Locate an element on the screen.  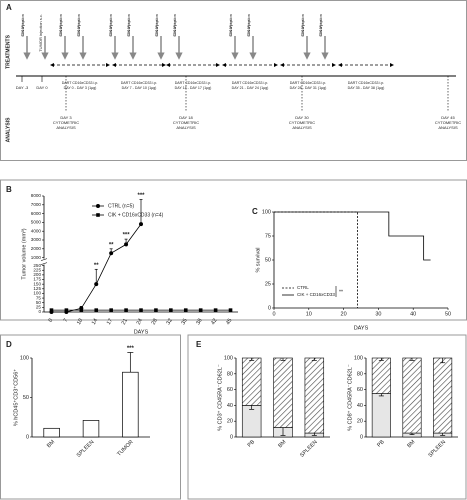
y-tick-label: 2000 is located at coordinates (36, 248).